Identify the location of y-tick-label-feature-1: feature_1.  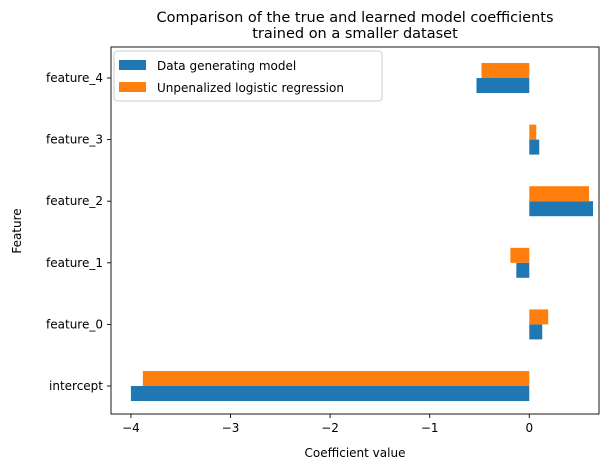
(74, 263).